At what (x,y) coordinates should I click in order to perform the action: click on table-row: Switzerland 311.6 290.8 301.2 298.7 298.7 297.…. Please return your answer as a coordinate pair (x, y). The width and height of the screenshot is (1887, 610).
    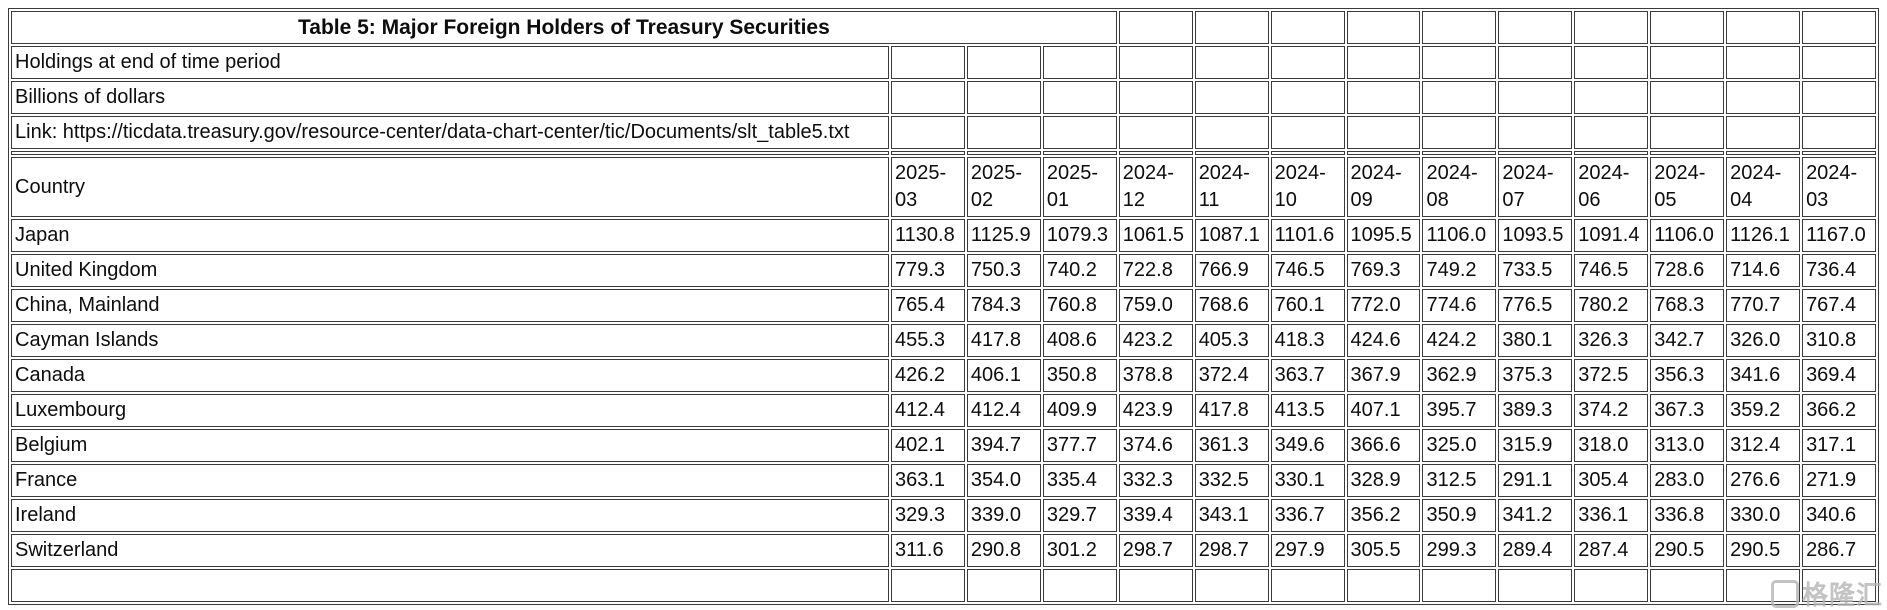
    Looking at the image, I should click on (943, 550).